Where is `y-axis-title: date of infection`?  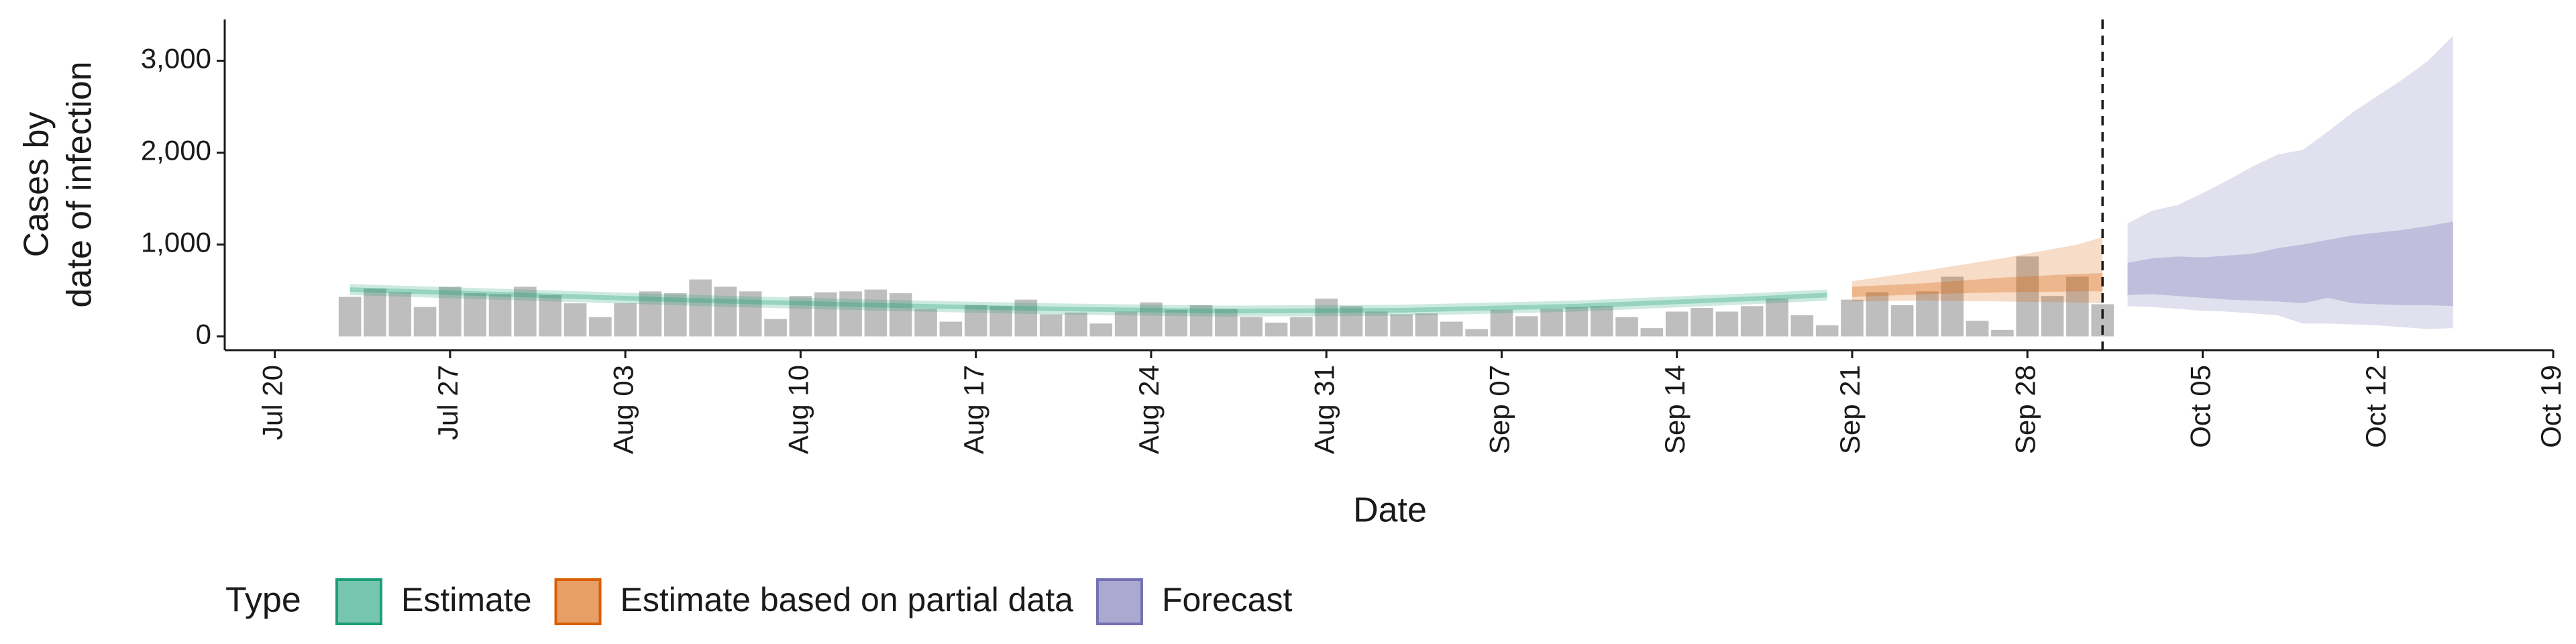
y-axis-title: date of infection is located at coordinates (79, 184).